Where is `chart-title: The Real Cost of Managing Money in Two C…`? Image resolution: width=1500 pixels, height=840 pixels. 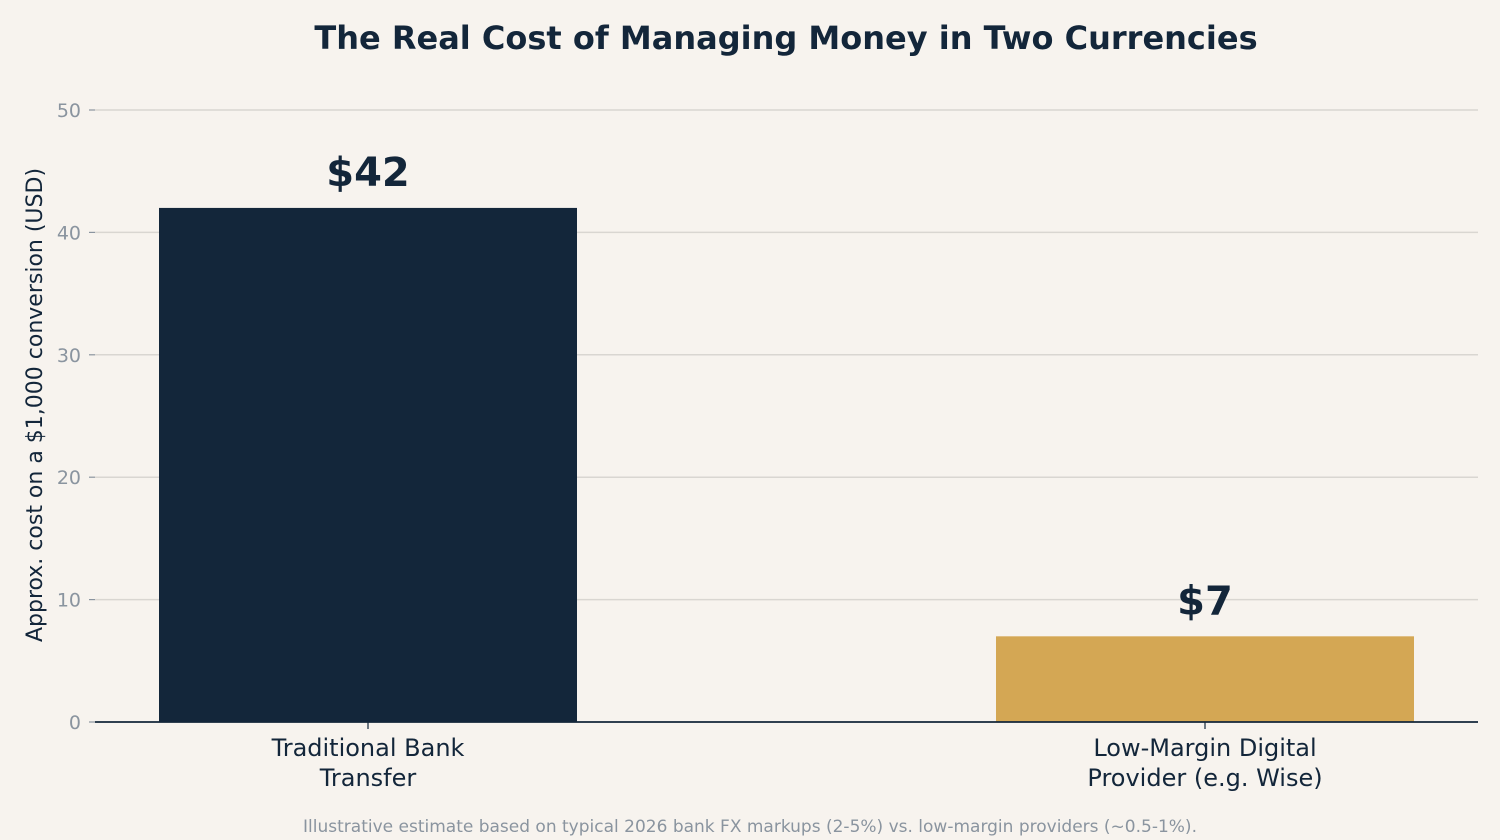
chart-title: The Real Cost of Managing Money in Two C… is located at coordinates (785, 38).